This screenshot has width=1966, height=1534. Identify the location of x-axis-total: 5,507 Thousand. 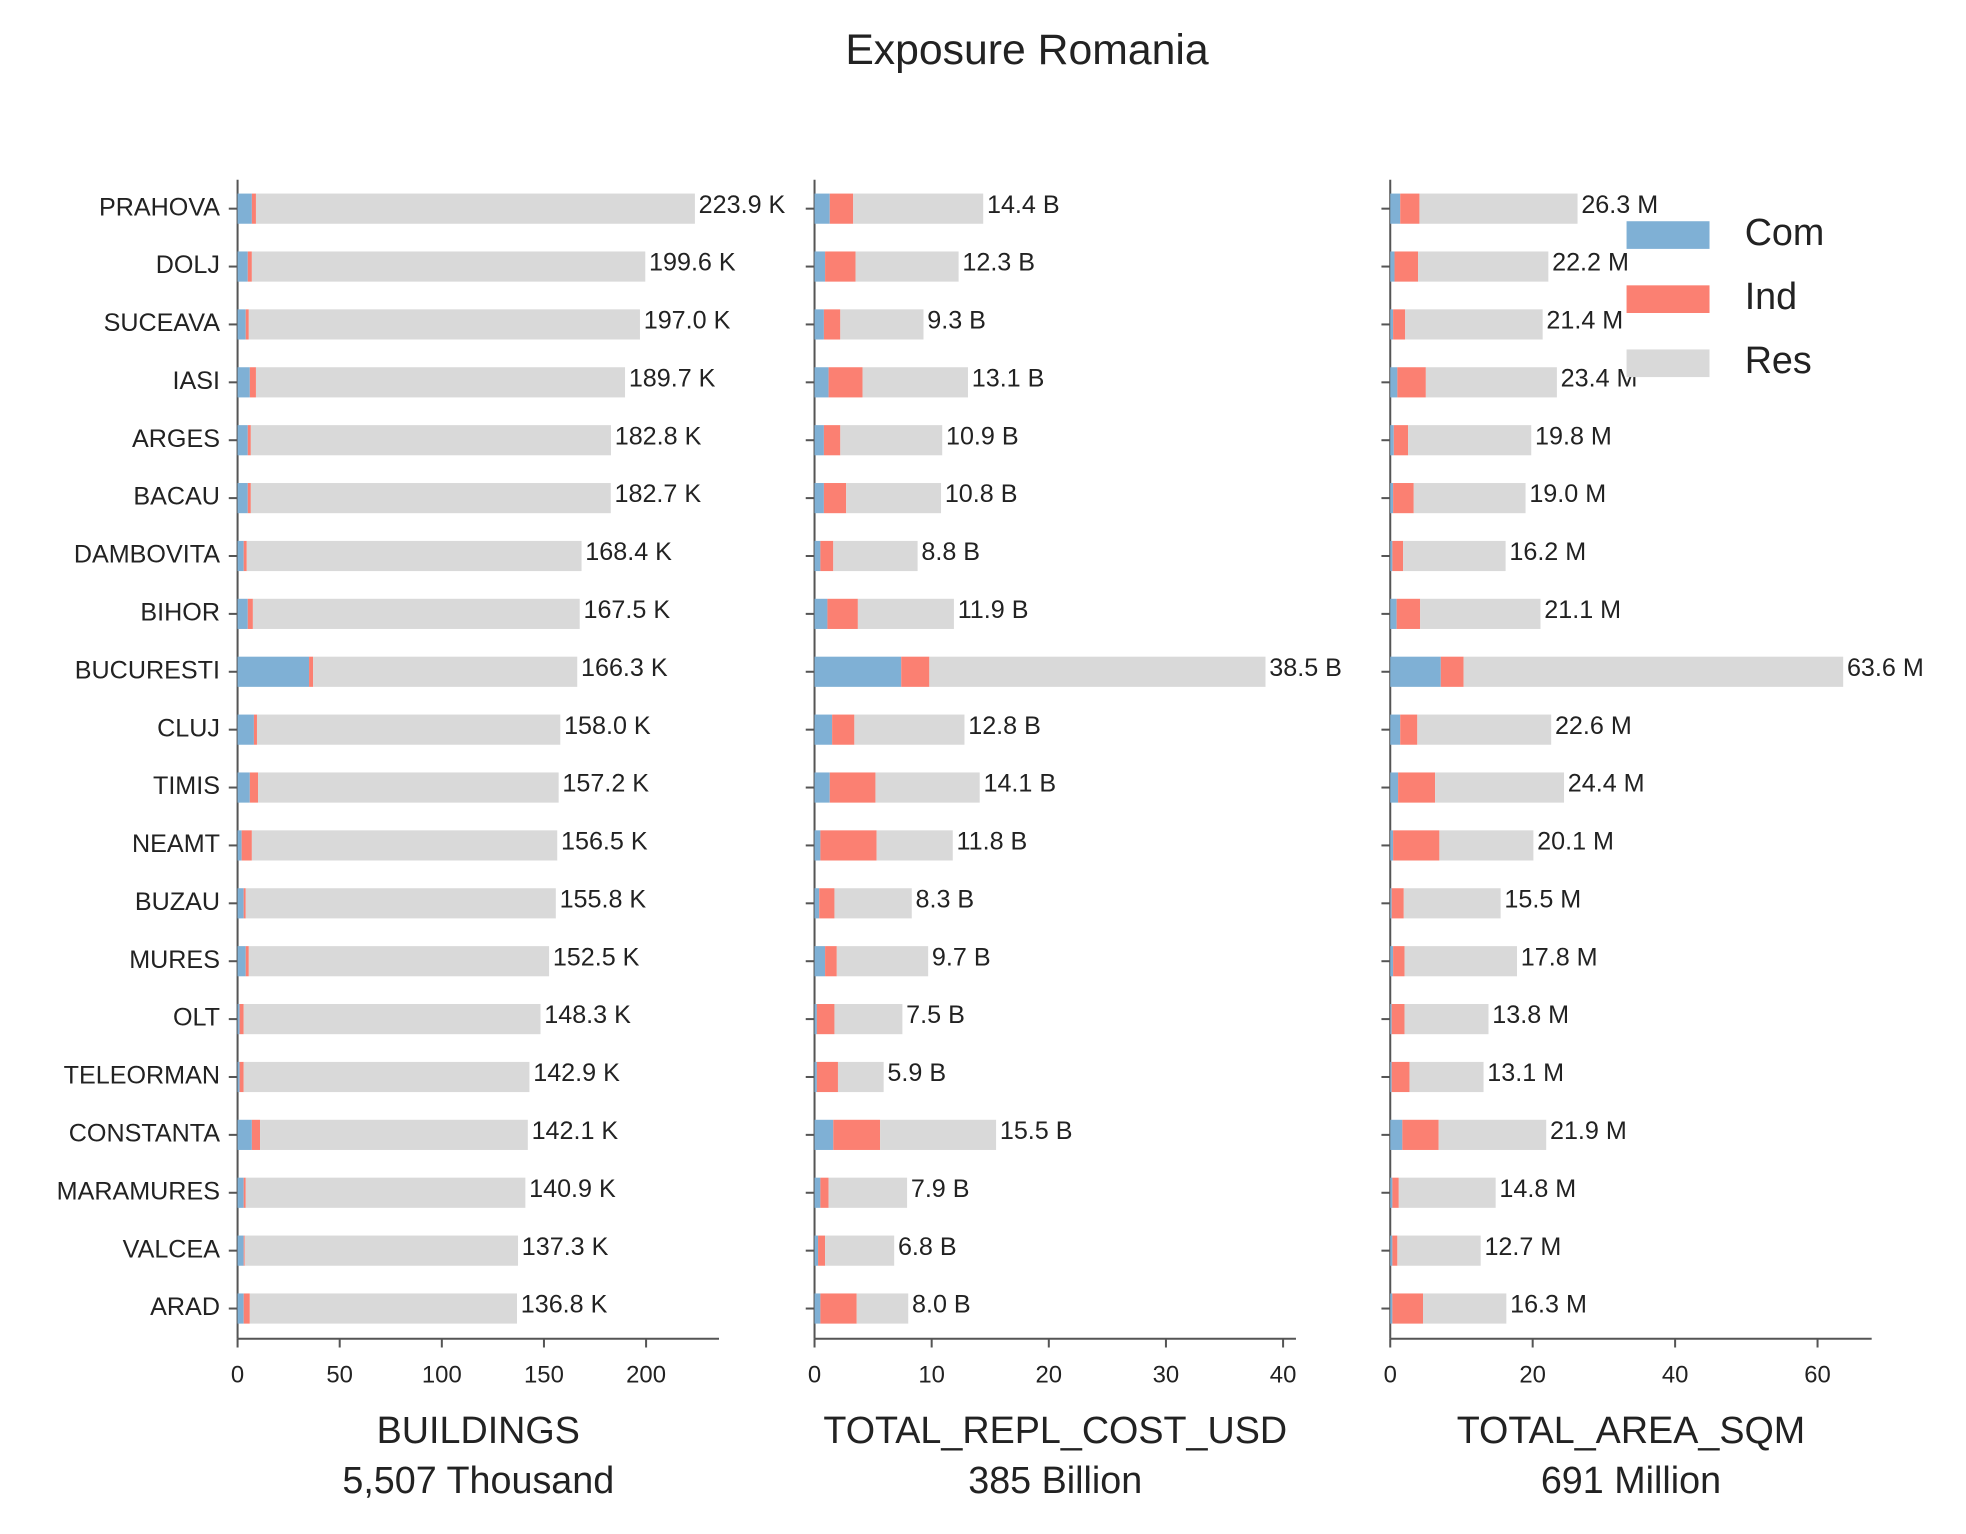
(478, 1480).